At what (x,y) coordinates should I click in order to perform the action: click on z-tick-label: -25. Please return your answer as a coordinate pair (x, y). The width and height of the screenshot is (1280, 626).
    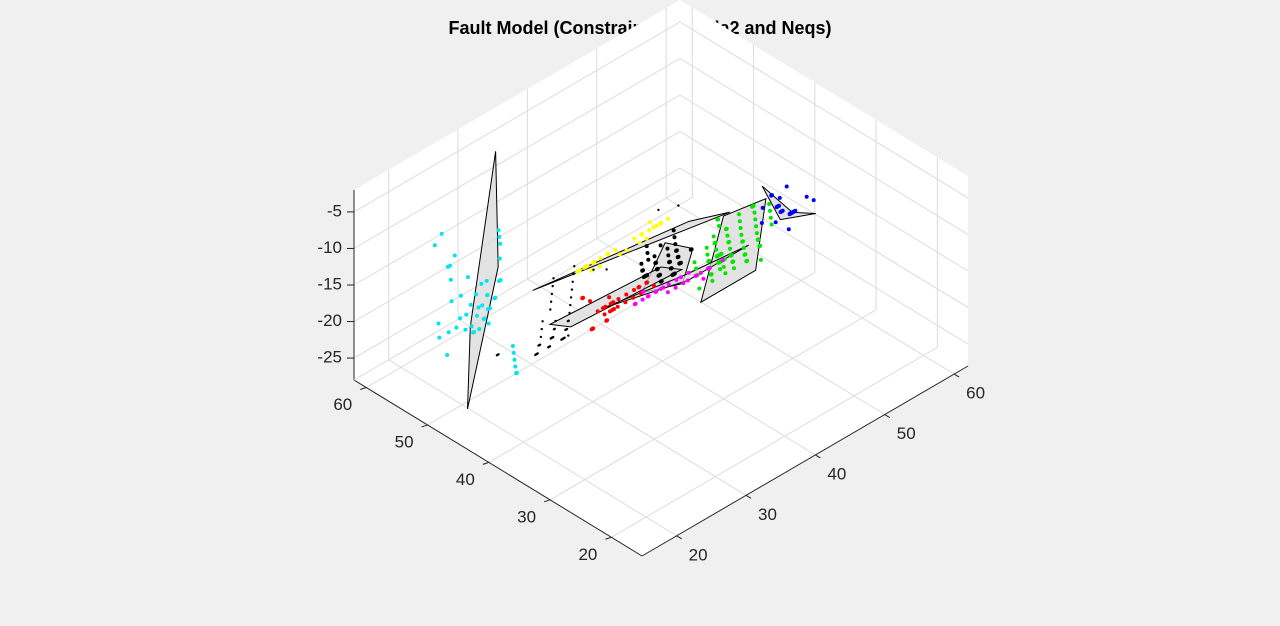
    Looking at the image, I should click on (329, 357).